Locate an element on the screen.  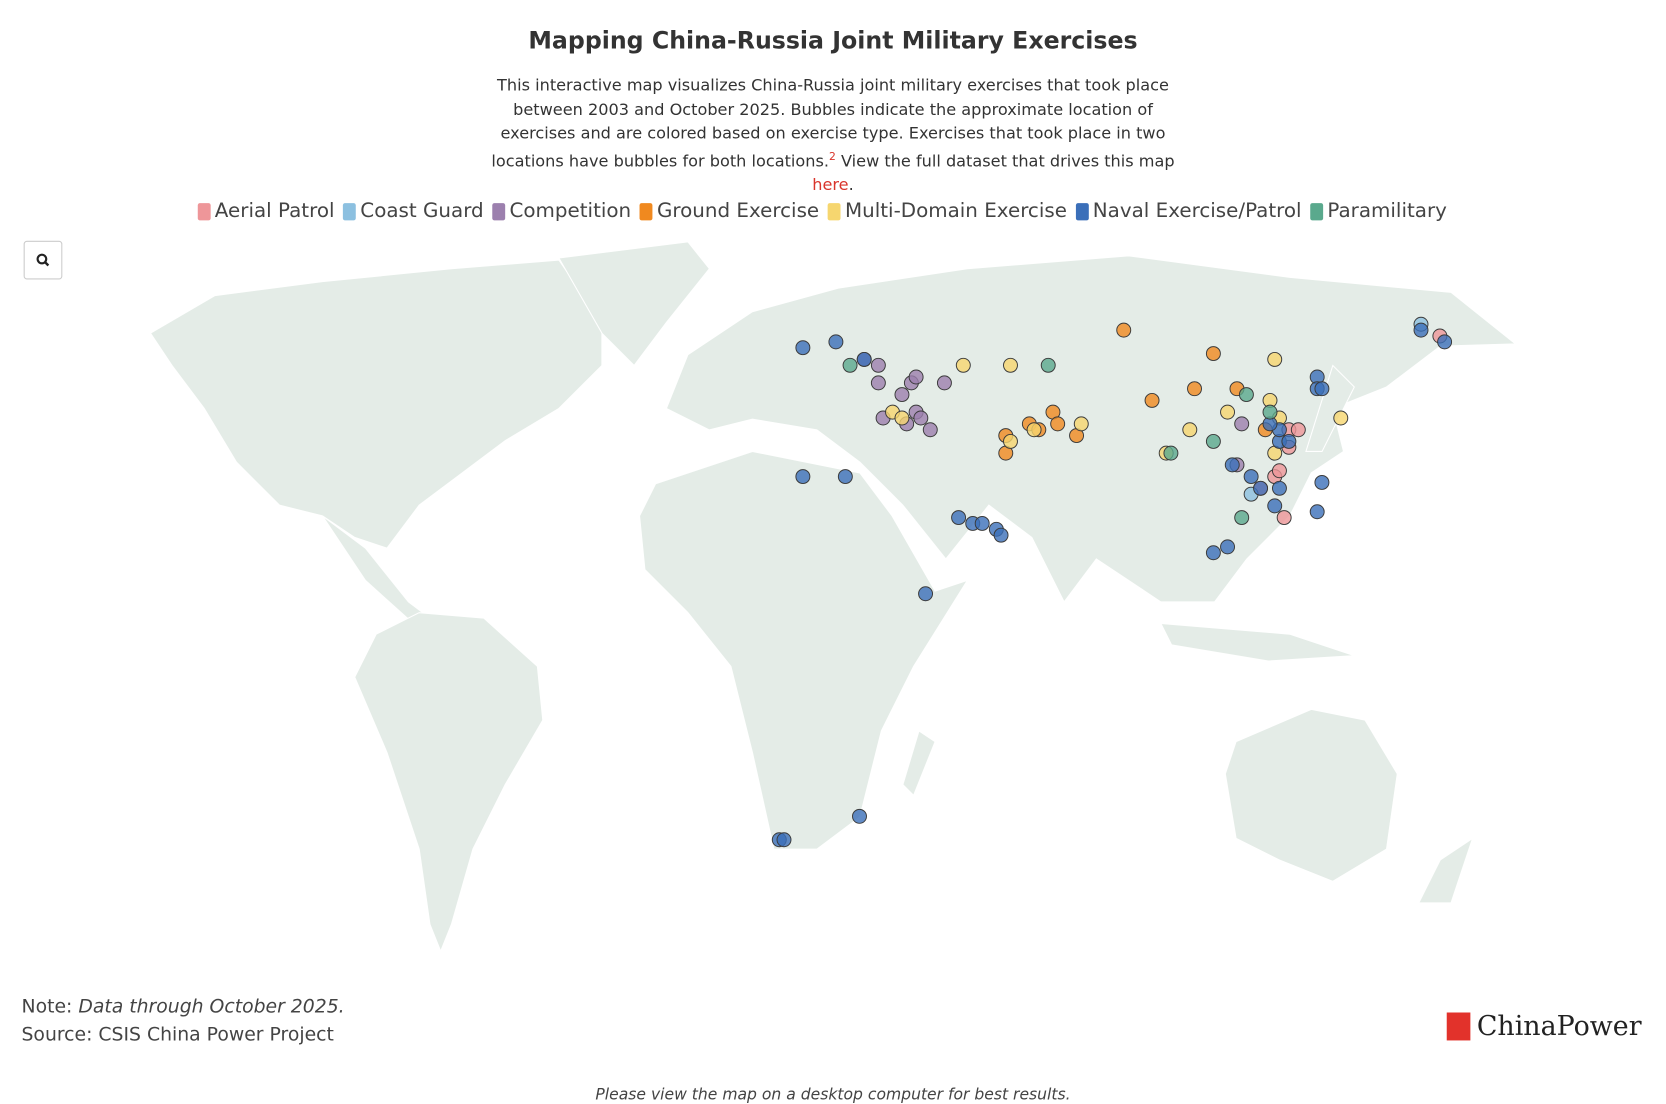
legend-label: Paramilitary is located at coordinates (1387, 211).